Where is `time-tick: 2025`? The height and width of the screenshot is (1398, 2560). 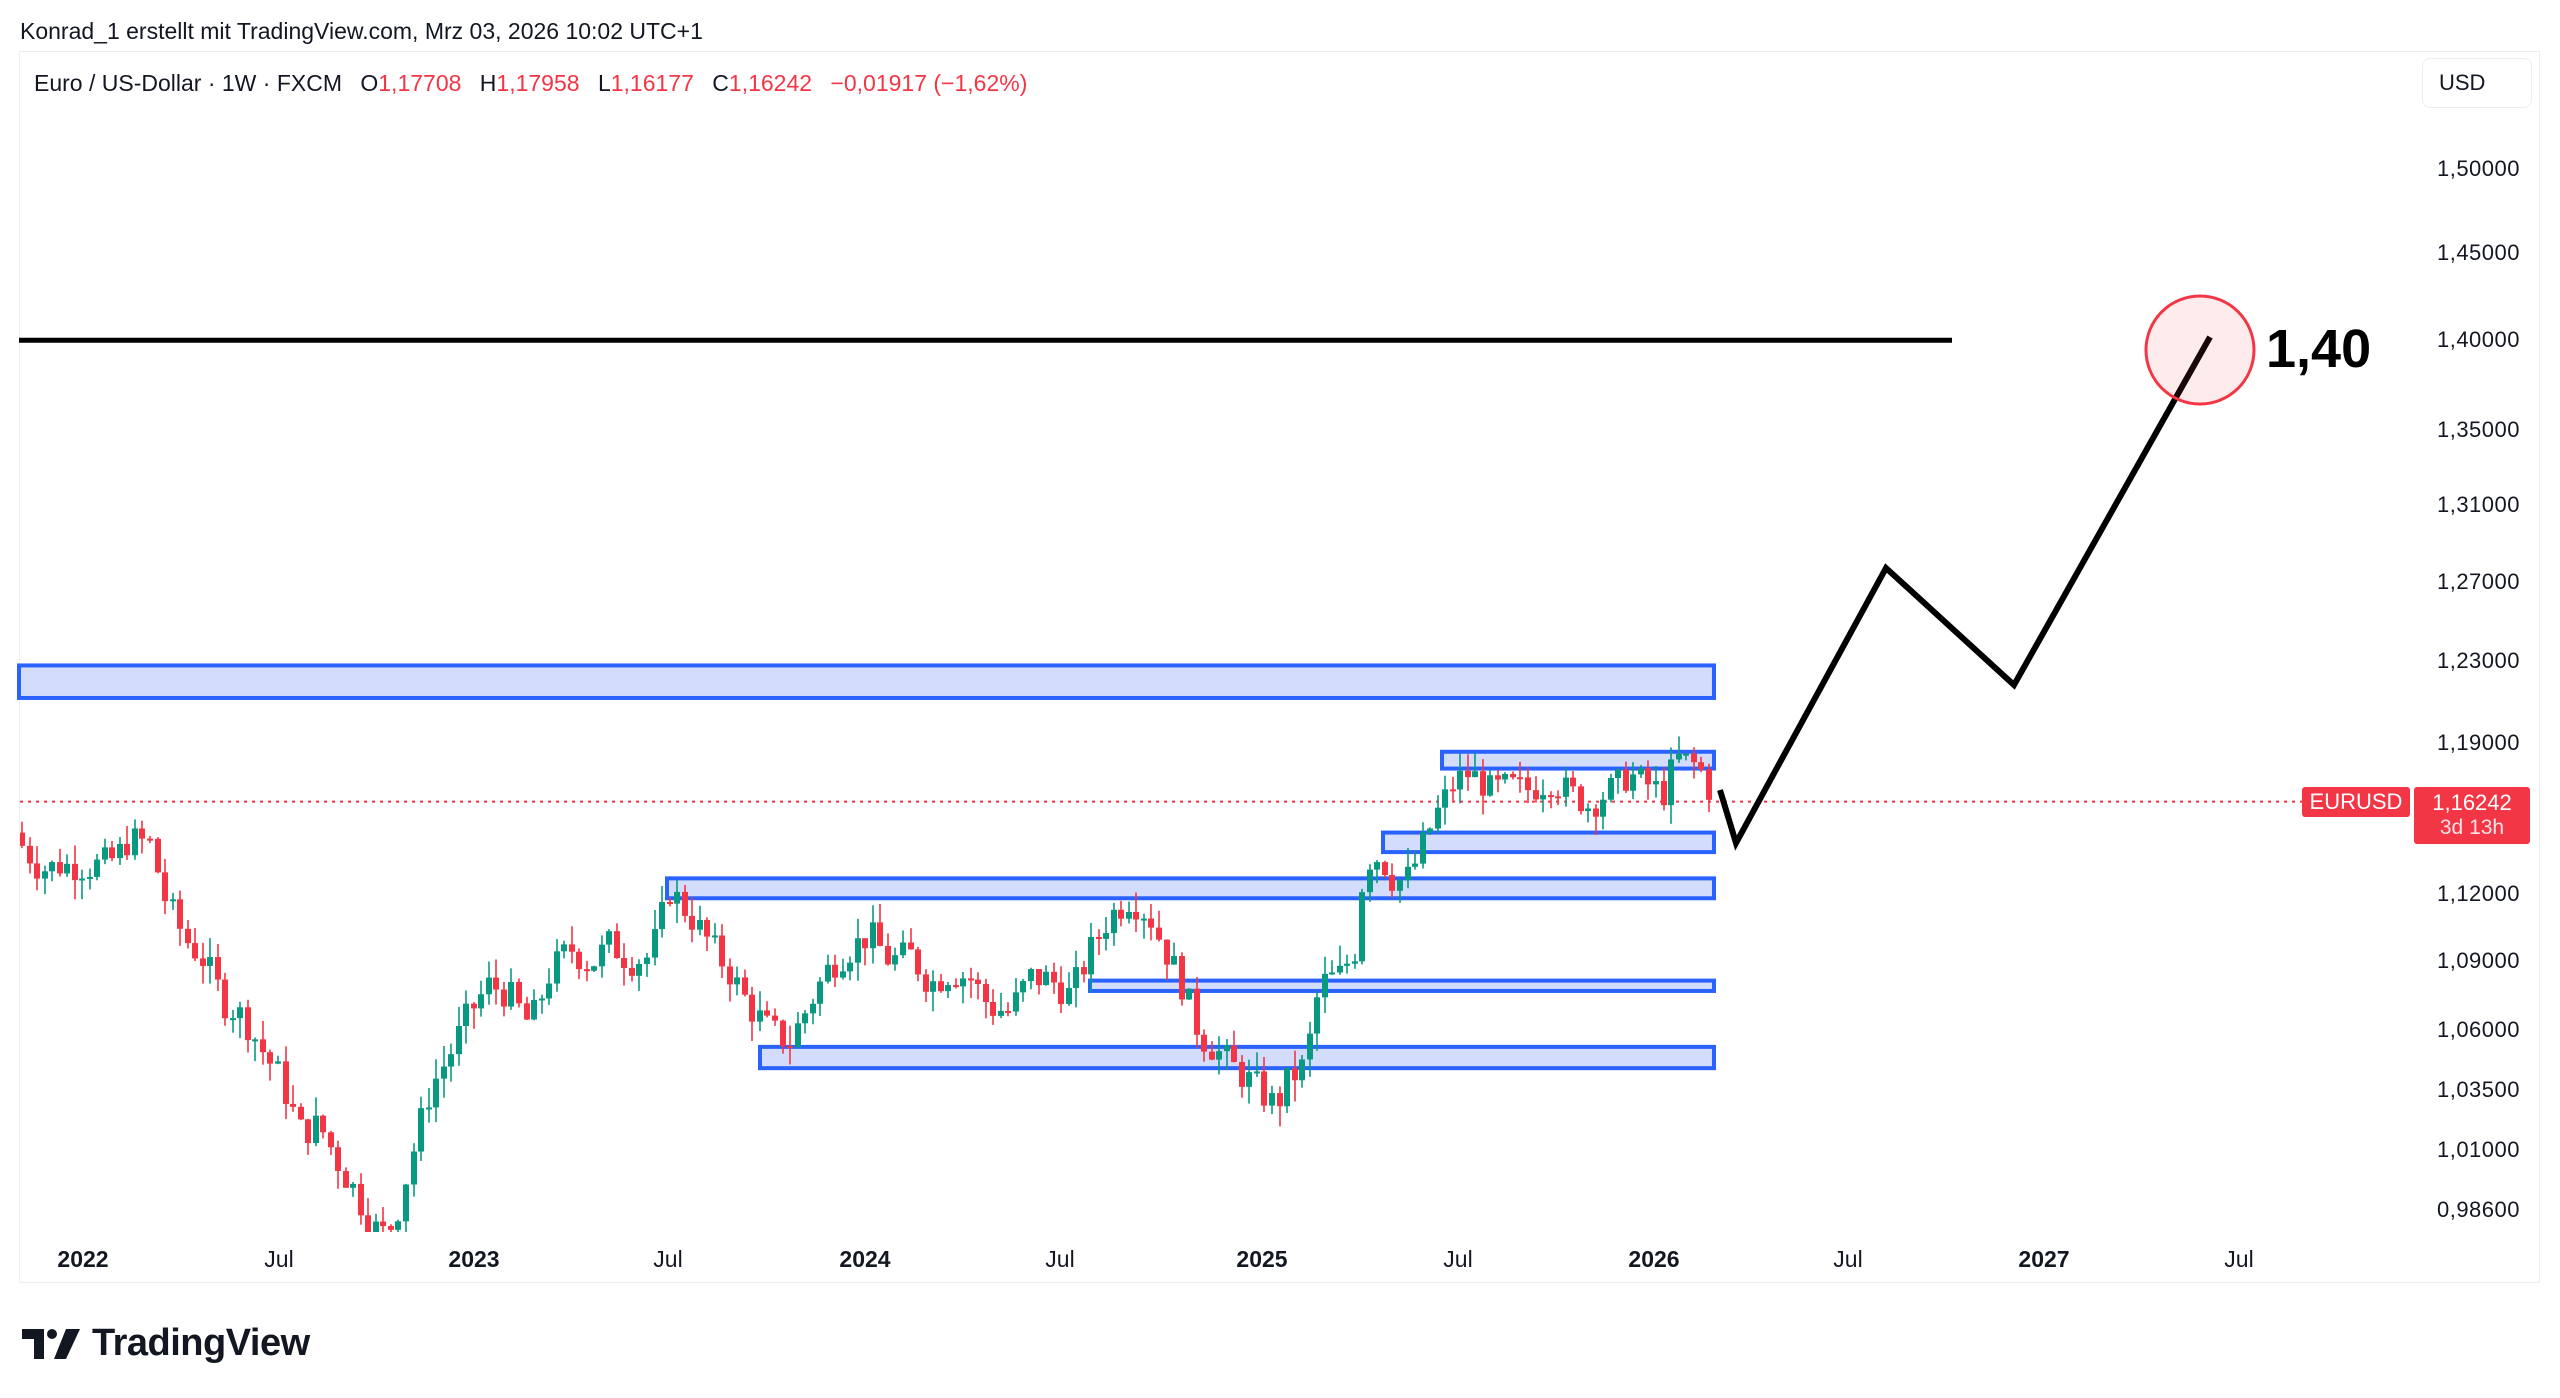
time-tick: 2025 is located at coordinates (1262, 1259).